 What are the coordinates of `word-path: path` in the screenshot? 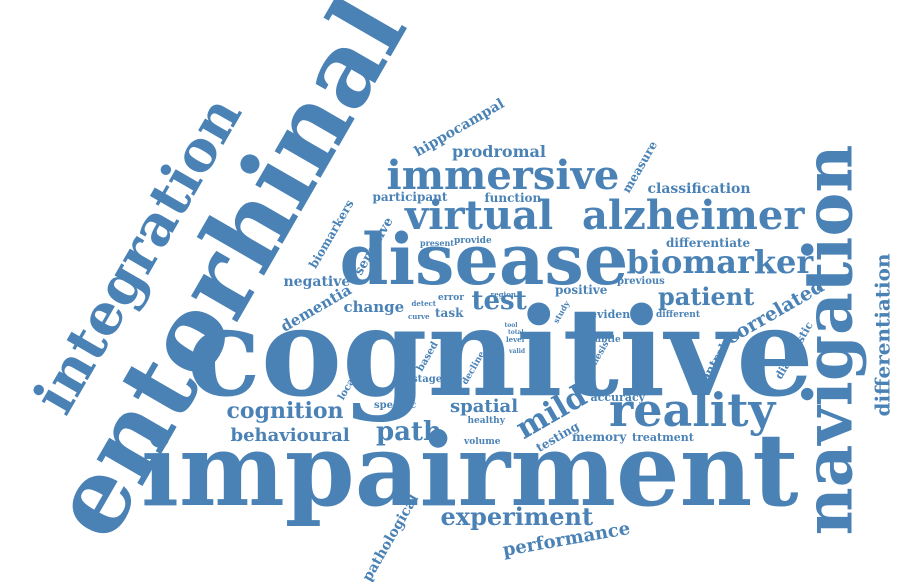 It's located at (409, 432).